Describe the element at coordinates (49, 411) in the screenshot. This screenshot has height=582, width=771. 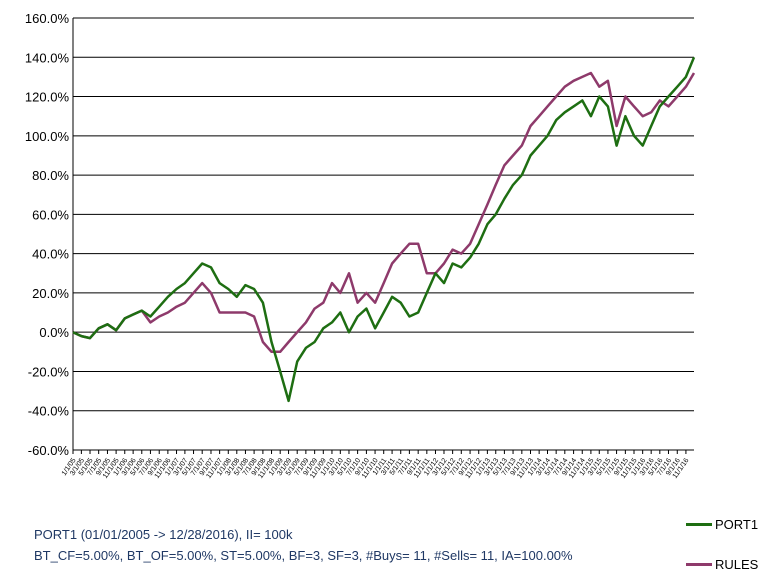
I see `y-tick-label: -40.0%` at that location.